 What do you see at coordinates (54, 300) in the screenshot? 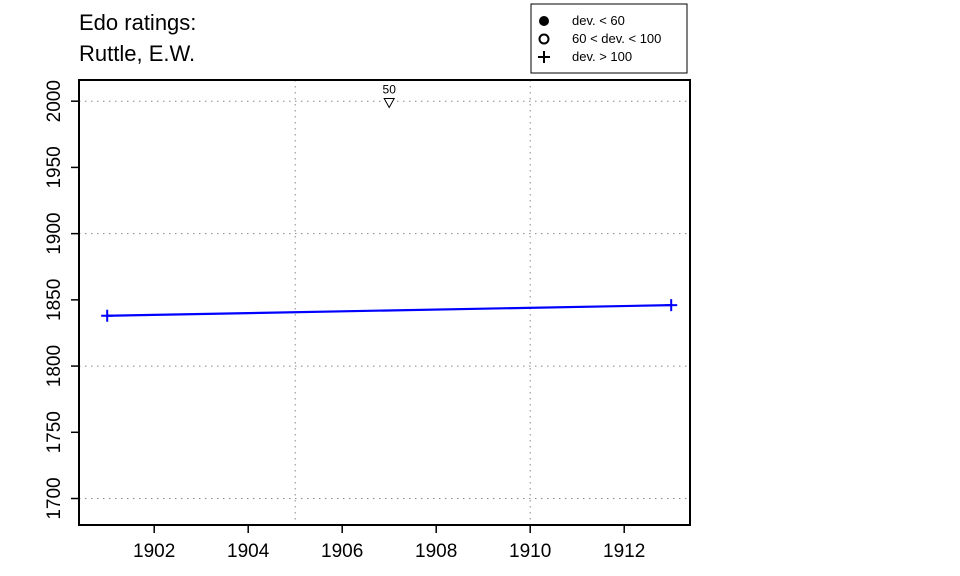
I see `y-tick-label: 1850` at bounding box center [54, 300].